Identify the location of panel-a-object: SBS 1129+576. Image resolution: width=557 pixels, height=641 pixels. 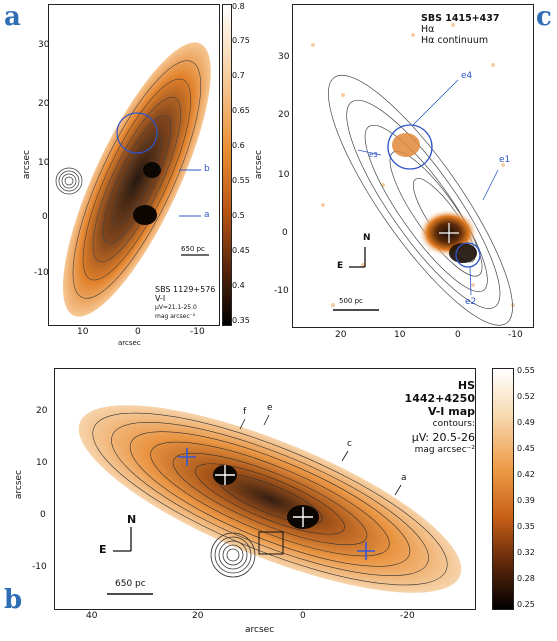
(185, 289).